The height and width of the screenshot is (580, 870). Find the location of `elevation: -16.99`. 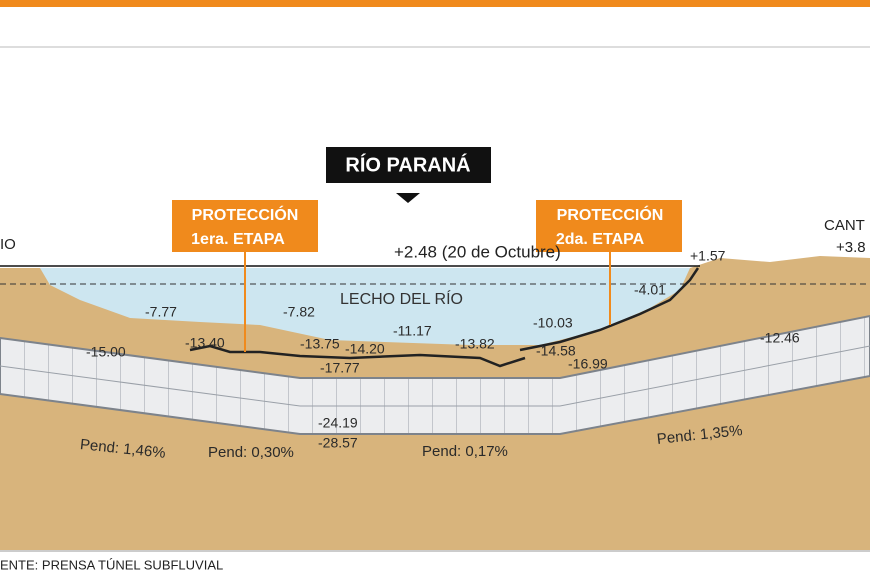

elevation: -16.99 is located at coordinates (588, 364).